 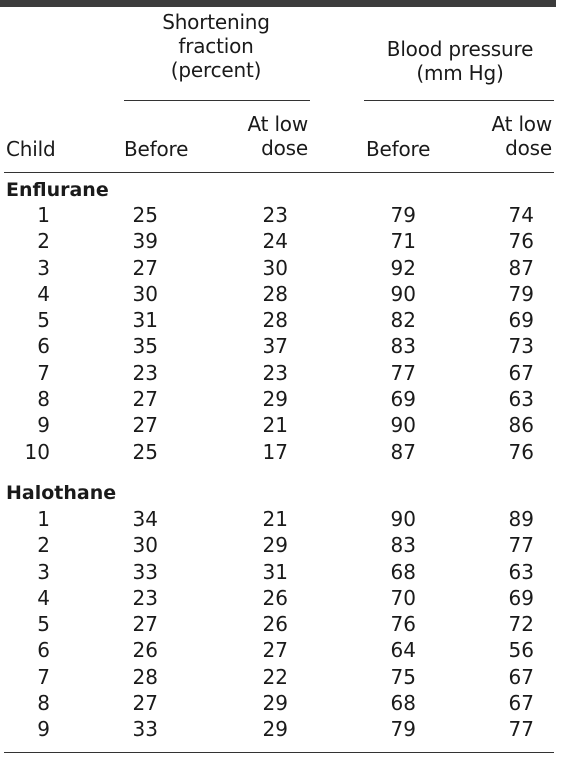 What do you see at coordinates (156, 149) in the screenshot?
I see `column-header-sf-before: Before` at bounding box center [156, 149].